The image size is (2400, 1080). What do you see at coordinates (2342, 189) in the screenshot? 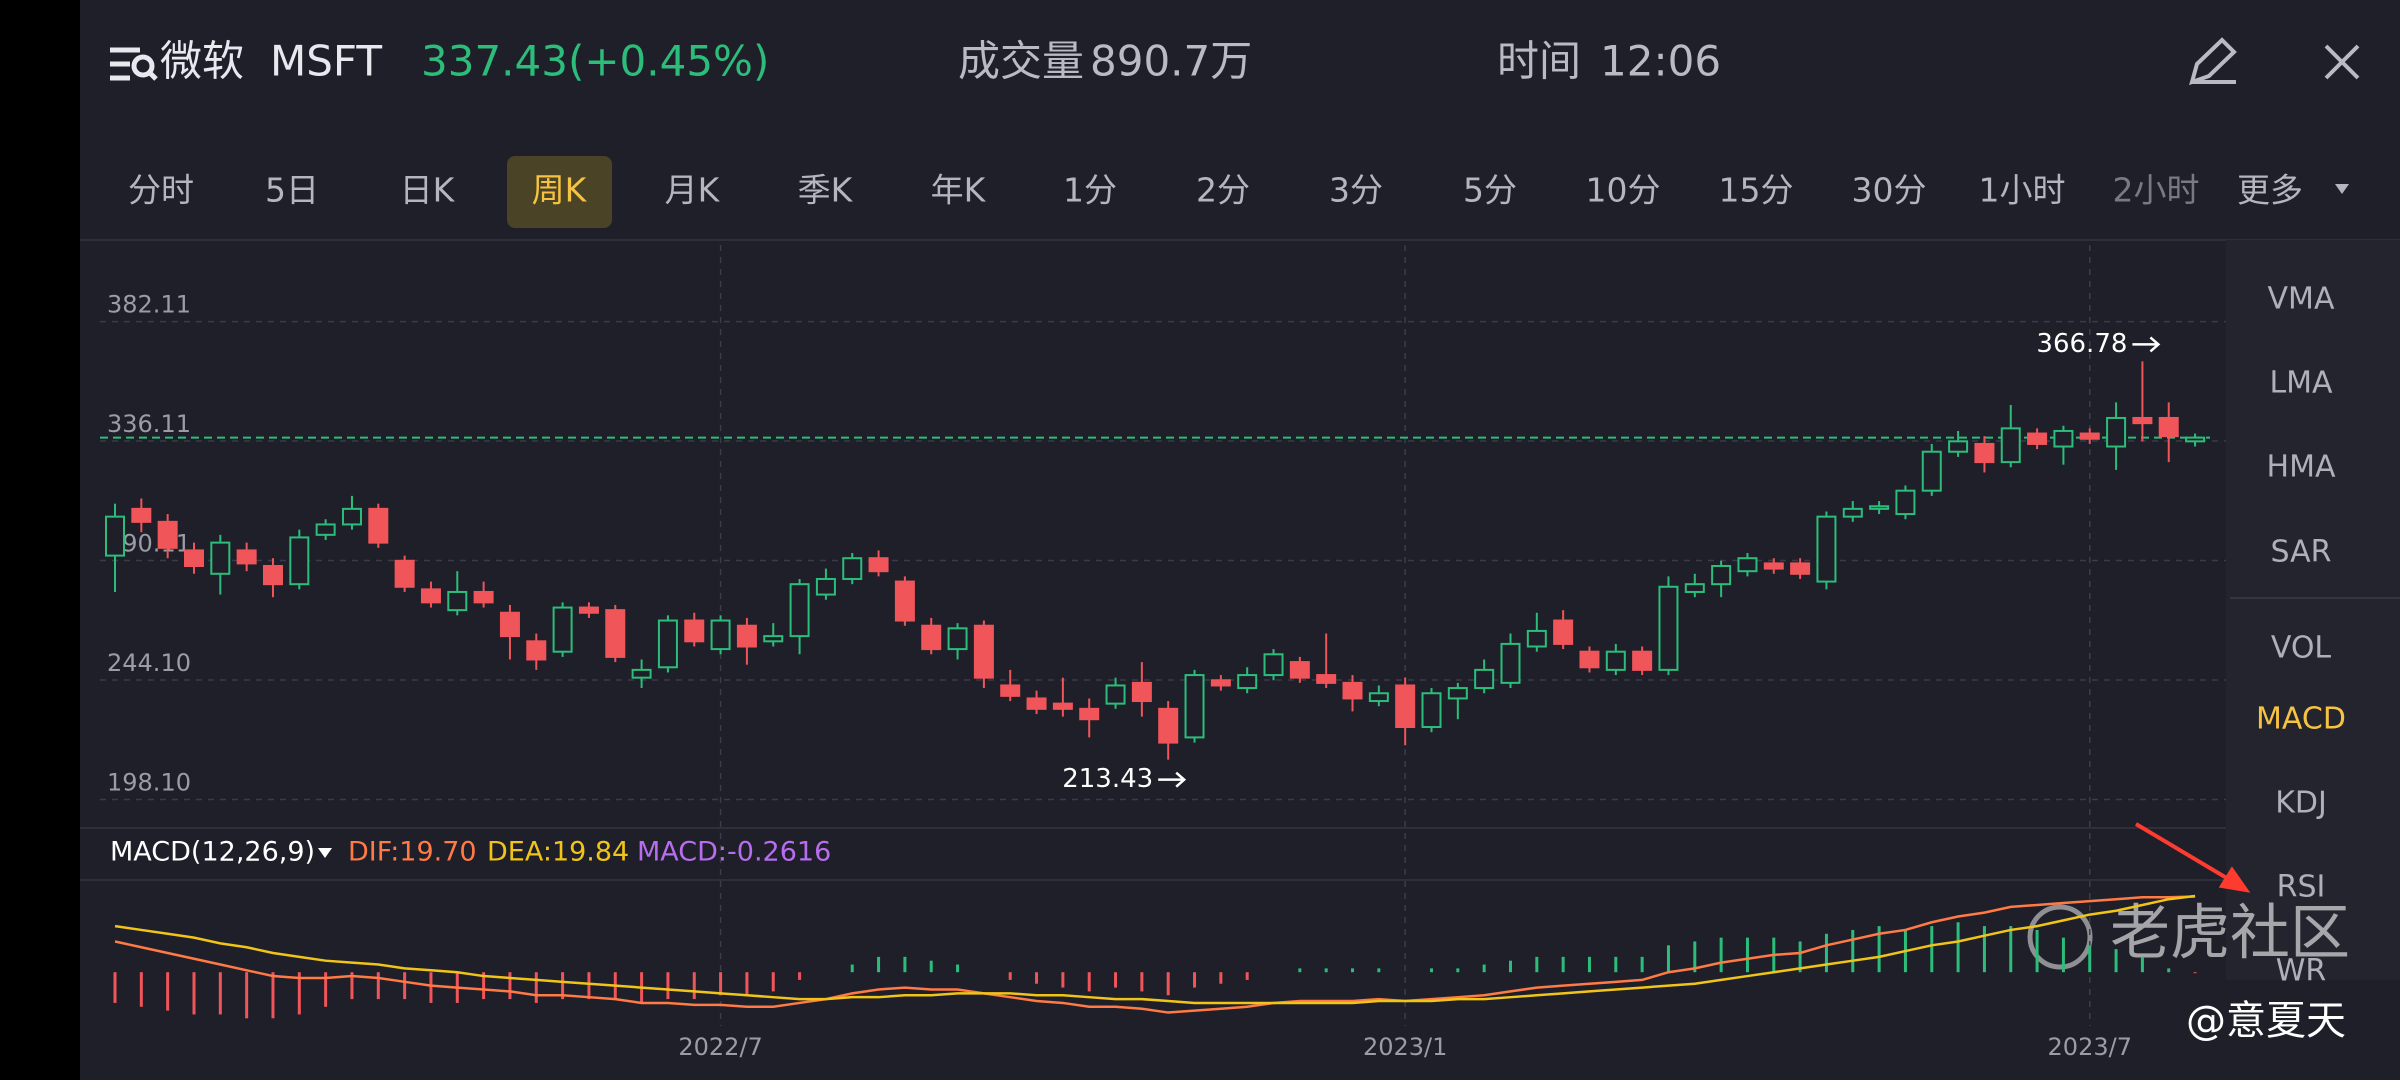
I see `dropdown-icon` at bounding box center [2342, 189].